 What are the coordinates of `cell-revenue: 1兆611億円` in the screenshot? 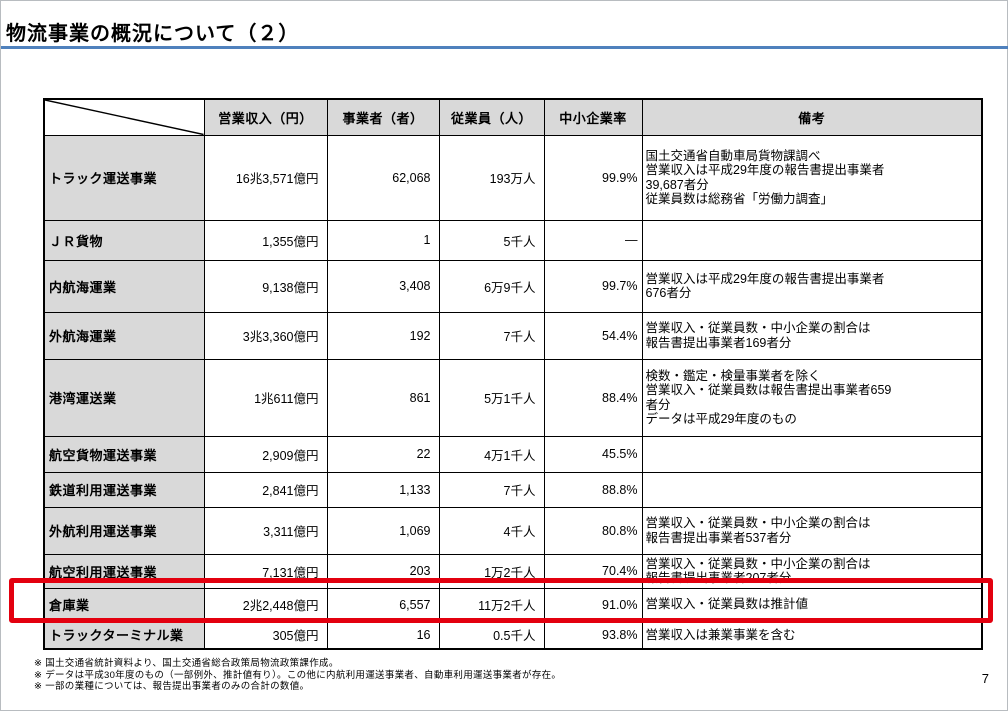 It's located at (265, 397).